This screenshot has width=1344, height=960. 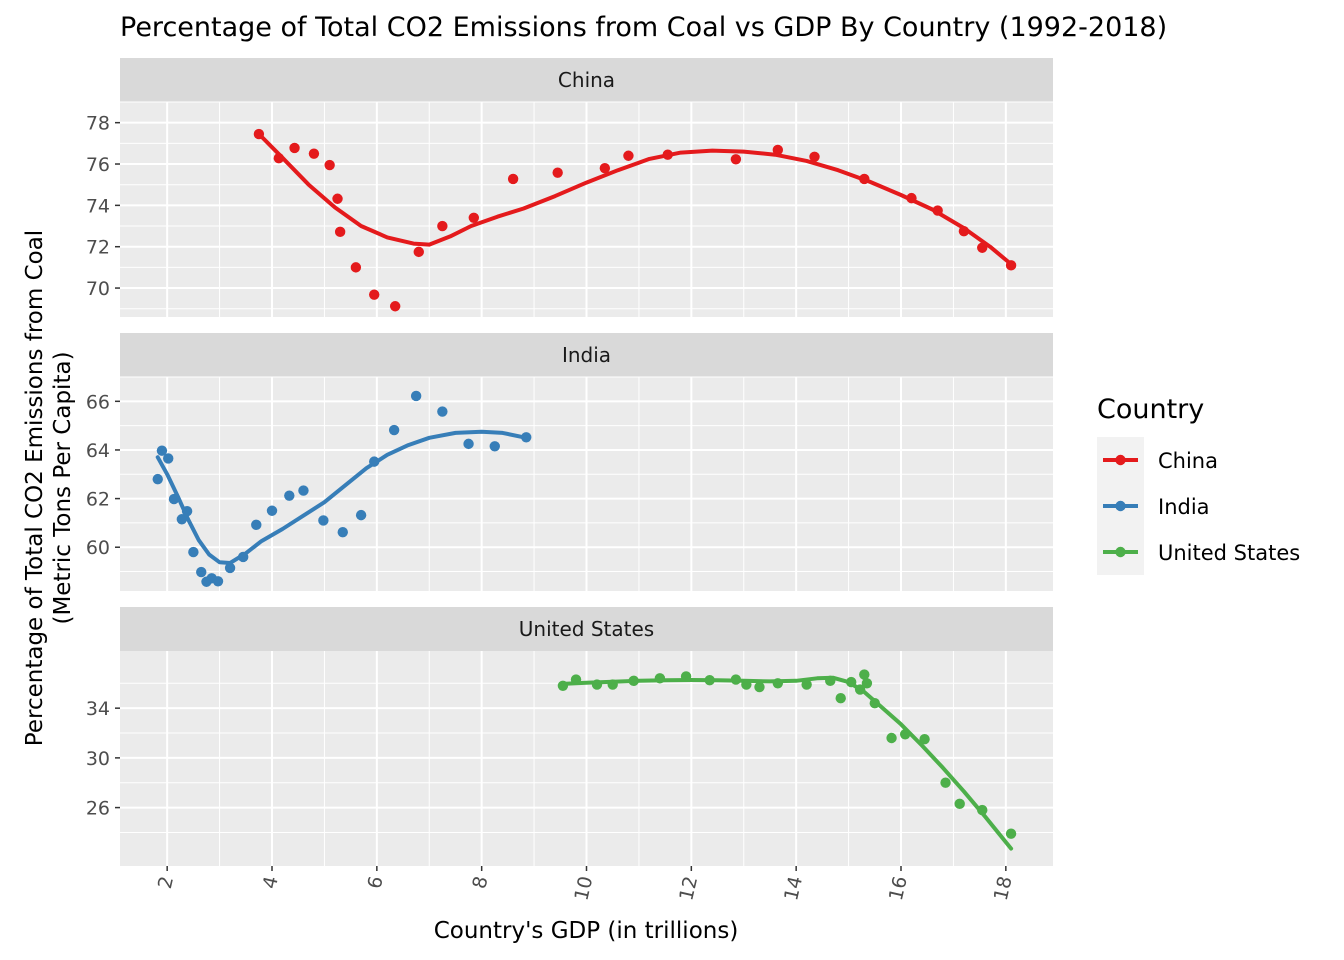 I want to click on legend-key-point-united-states, so click(x=1120, y=552).